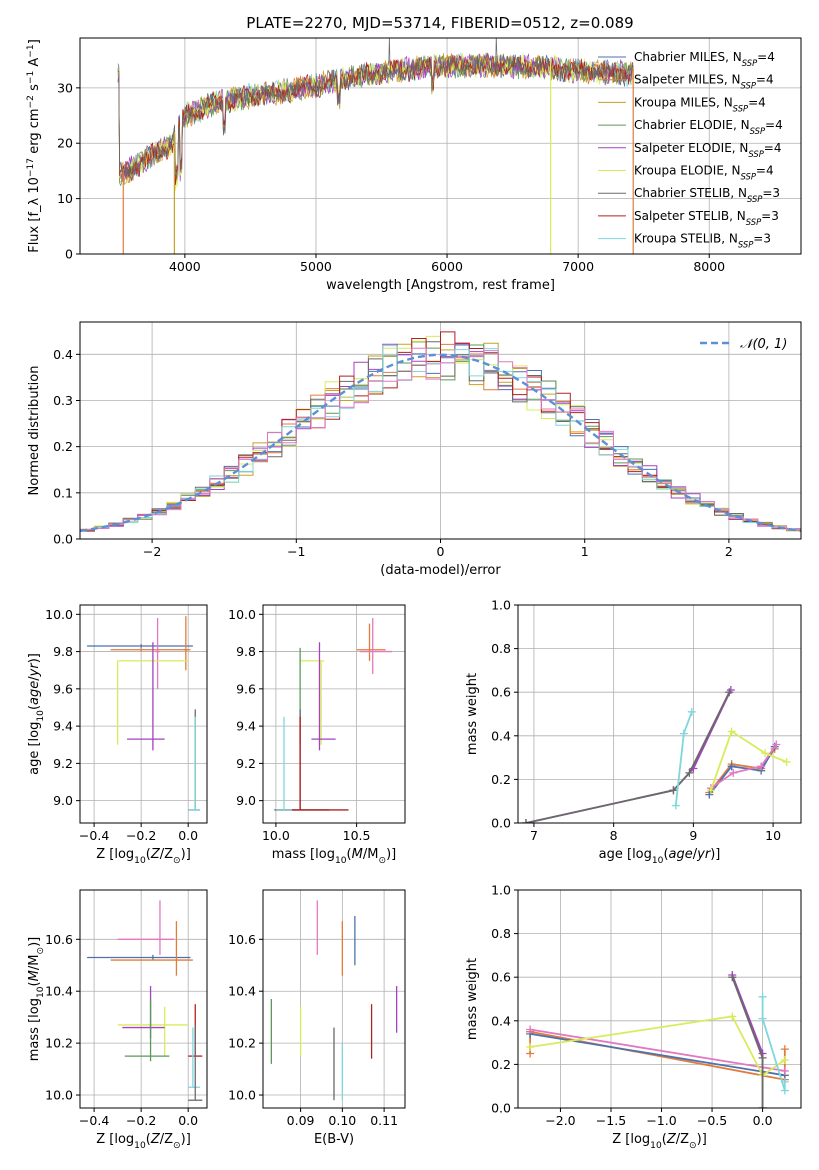 Image resolution: width=819 pixels, height=1170 pixels. I want to click on y-axis-label: mass weight, so click(472, 714).